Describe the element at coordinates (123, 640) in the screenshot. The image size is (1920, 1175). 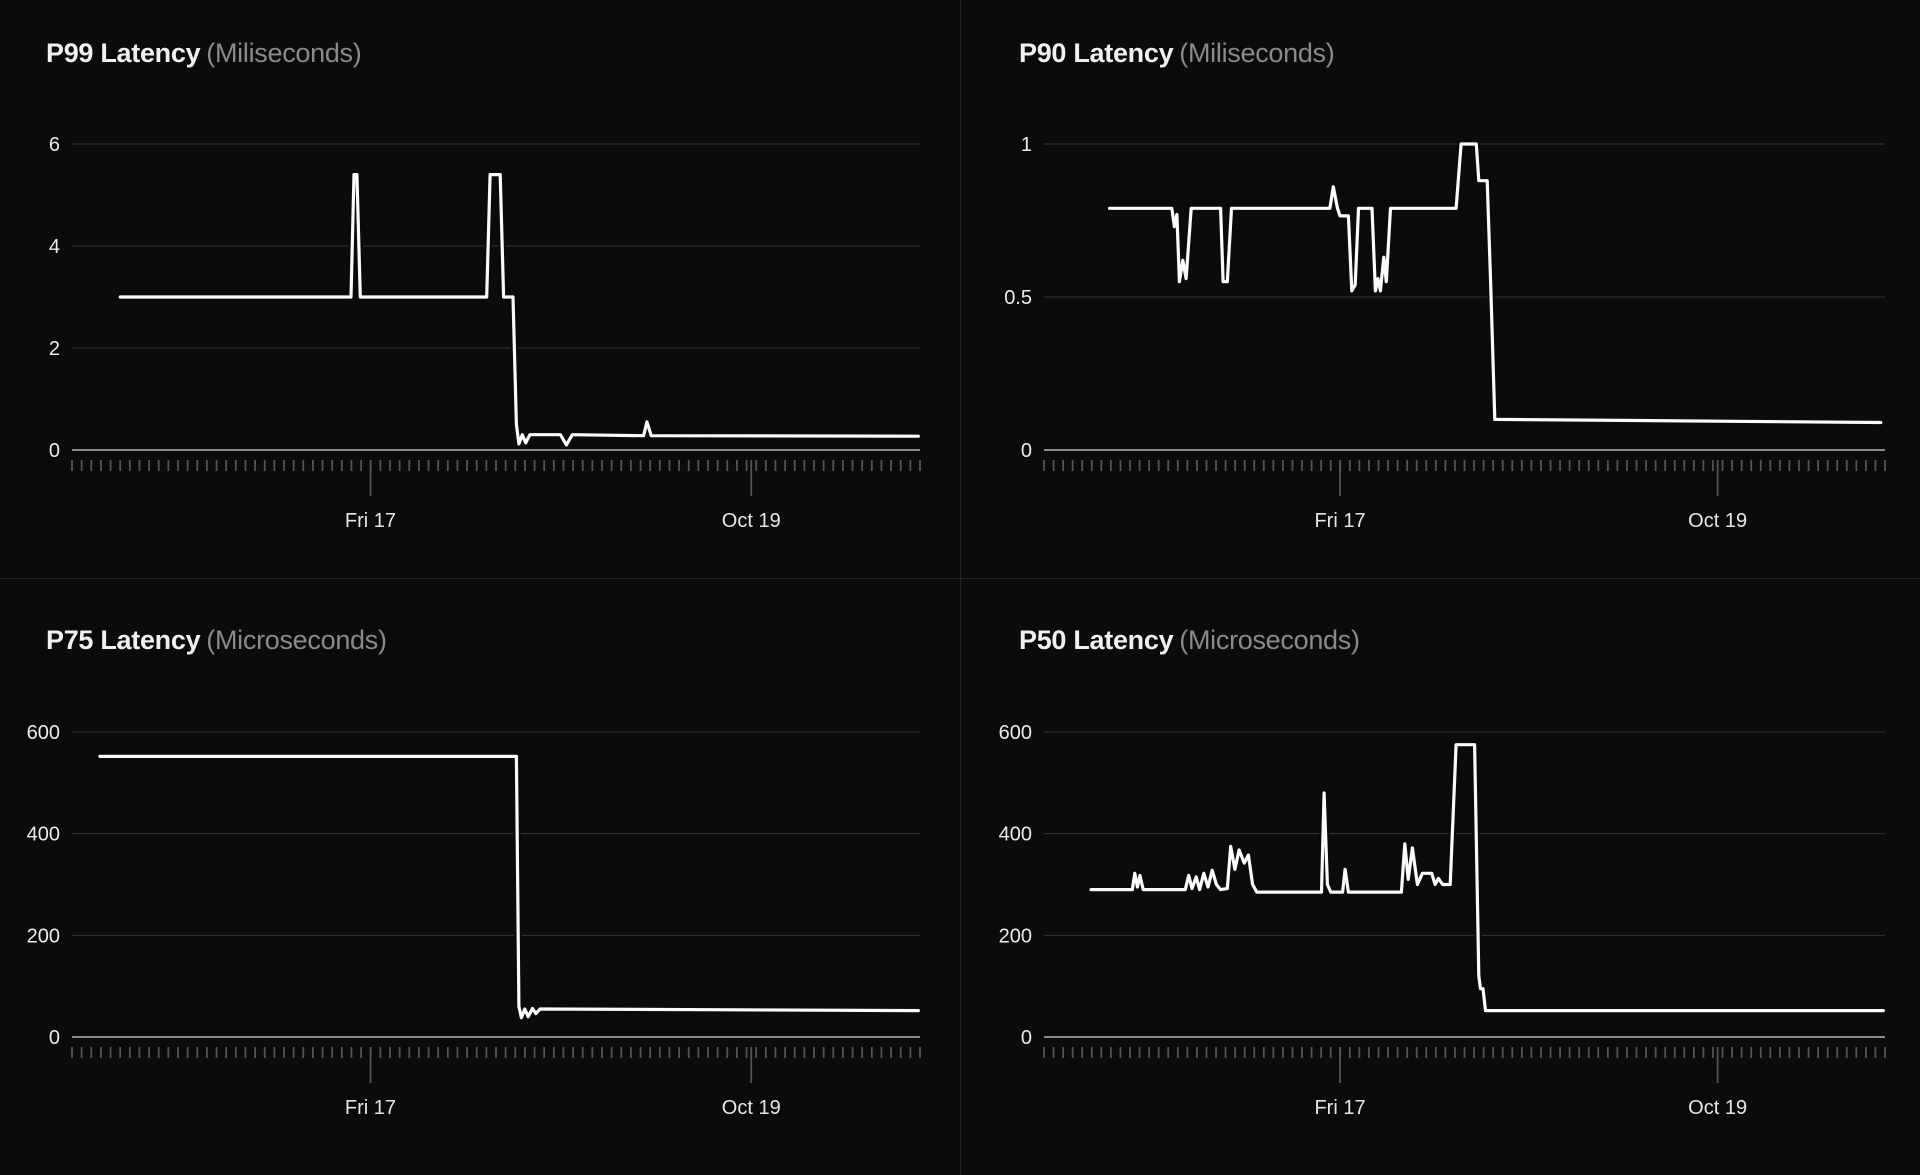
I see `chart-title-main: P75 Latency` at that location.